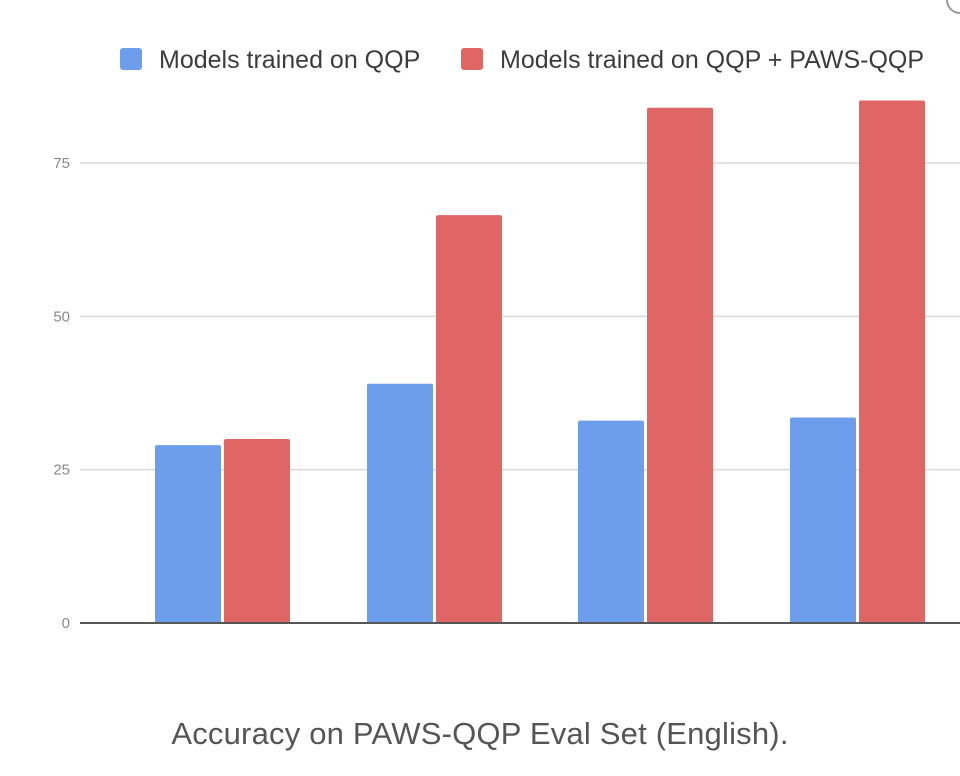 The image size is (960, 776). I want to click on chart-caption: Accuracy on PAWS-QQP Eval Set (English)., so click(480, 733).